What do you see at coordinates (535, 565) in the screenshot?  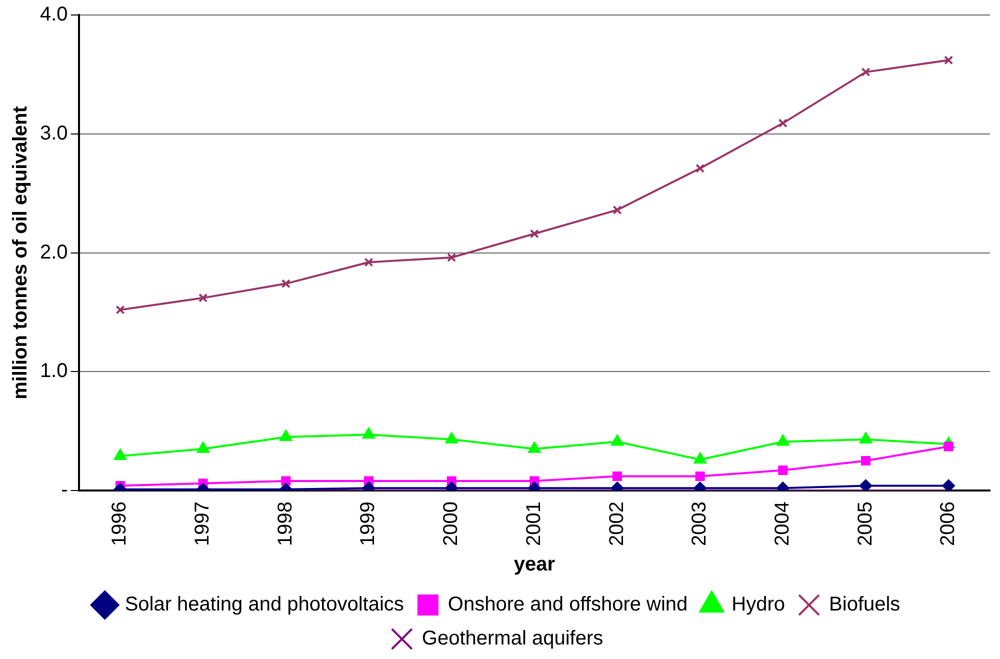 I see `x-axis-title: year` at bounding box center [535, 565].